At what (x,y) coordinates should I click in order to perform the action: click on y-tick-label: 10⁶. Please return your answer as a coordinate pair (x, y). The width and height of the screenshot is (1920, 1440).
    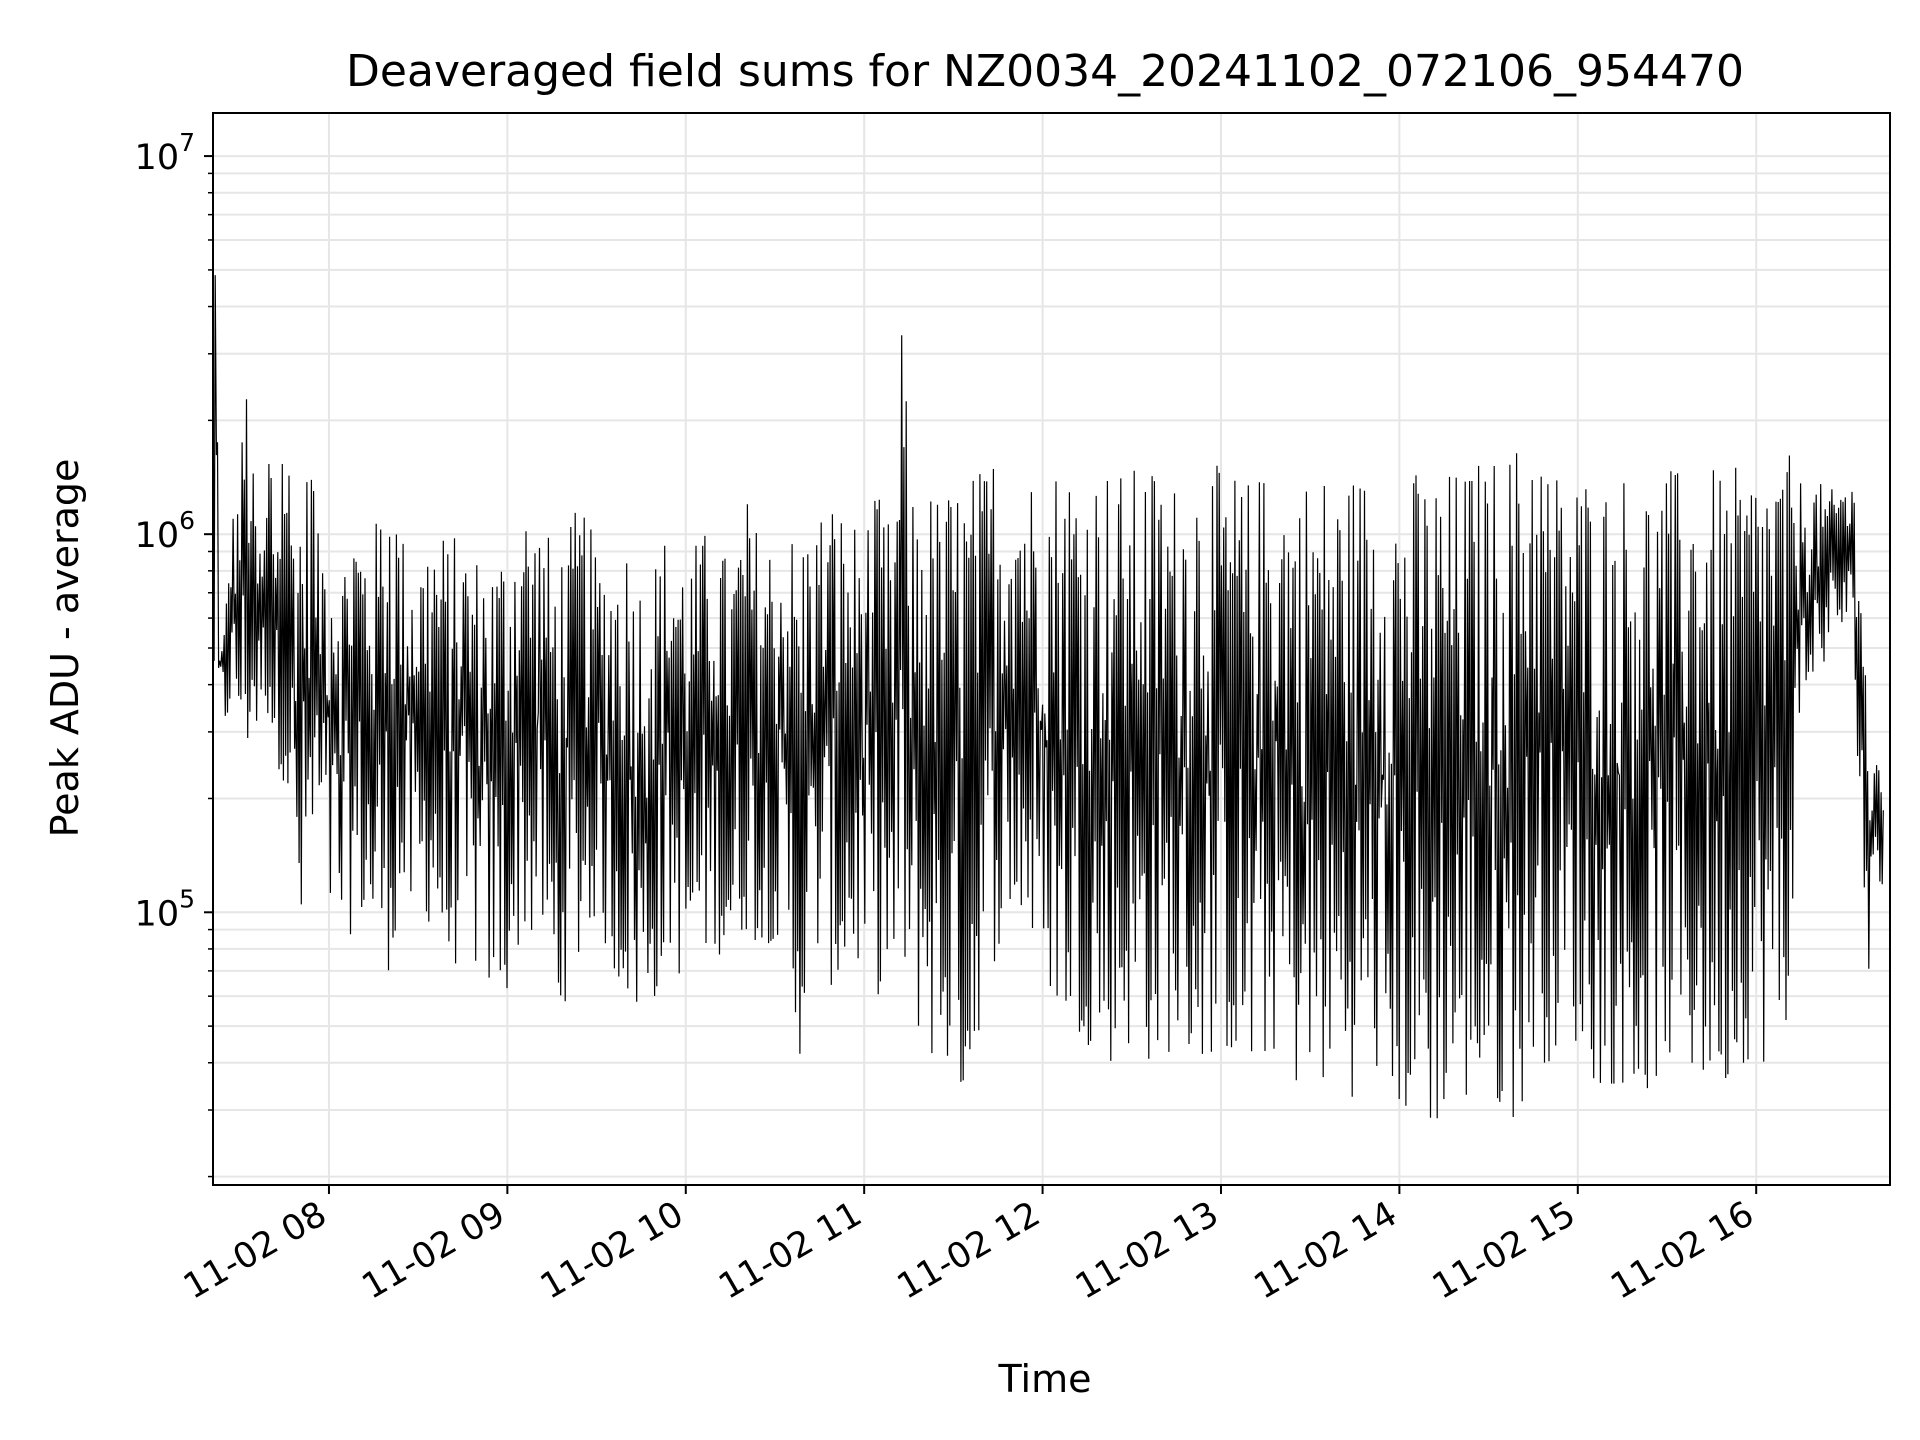
    Looking at the image, I should click on (165, 531).